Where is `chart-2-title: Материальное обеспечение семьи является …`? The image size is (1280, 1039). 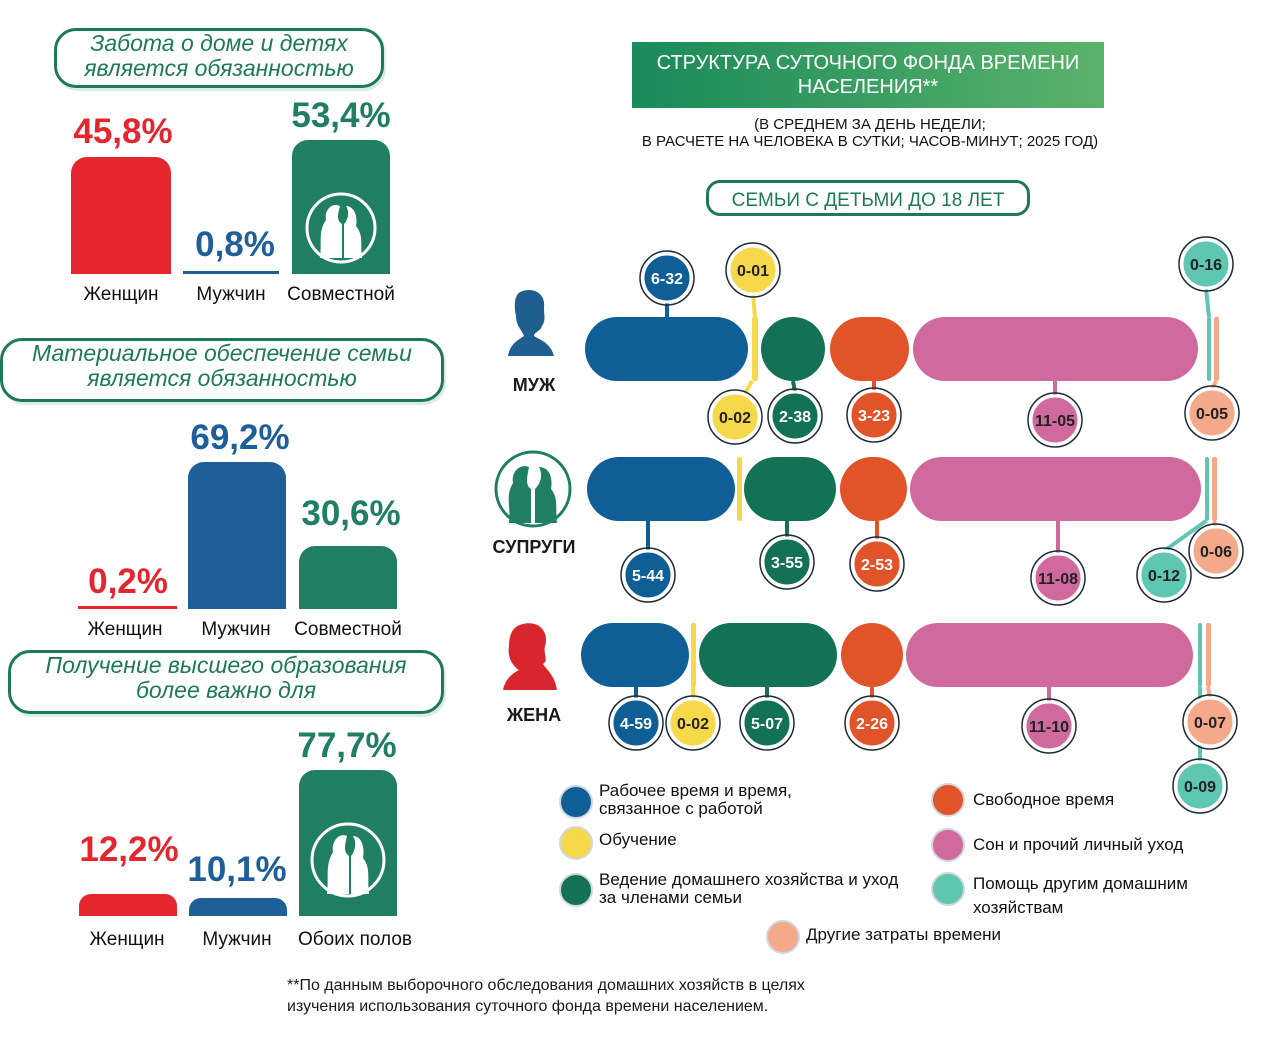
chart-2-title: Материальное обеспечение семьи является … is located at coordinates (222, 370).